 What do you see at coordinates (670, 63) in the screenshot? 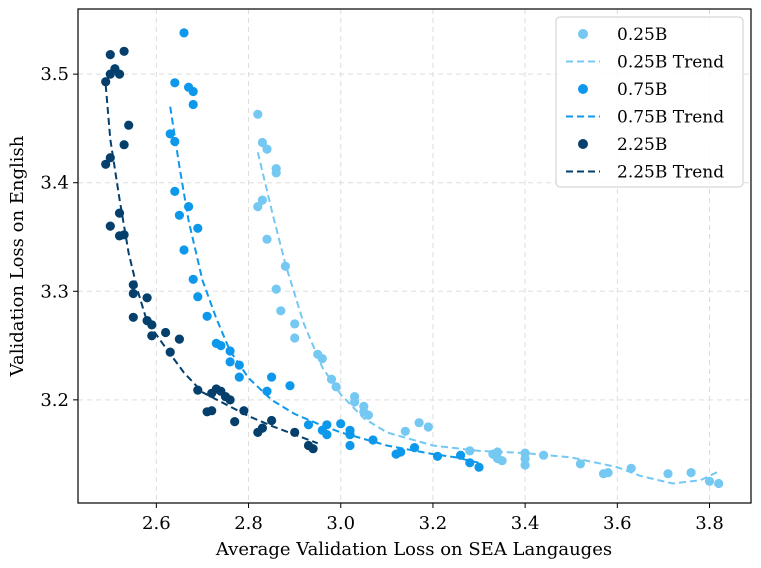
I see `legend-label-trend-025b: 0.25B Trend` at bounding box center [670, 63].